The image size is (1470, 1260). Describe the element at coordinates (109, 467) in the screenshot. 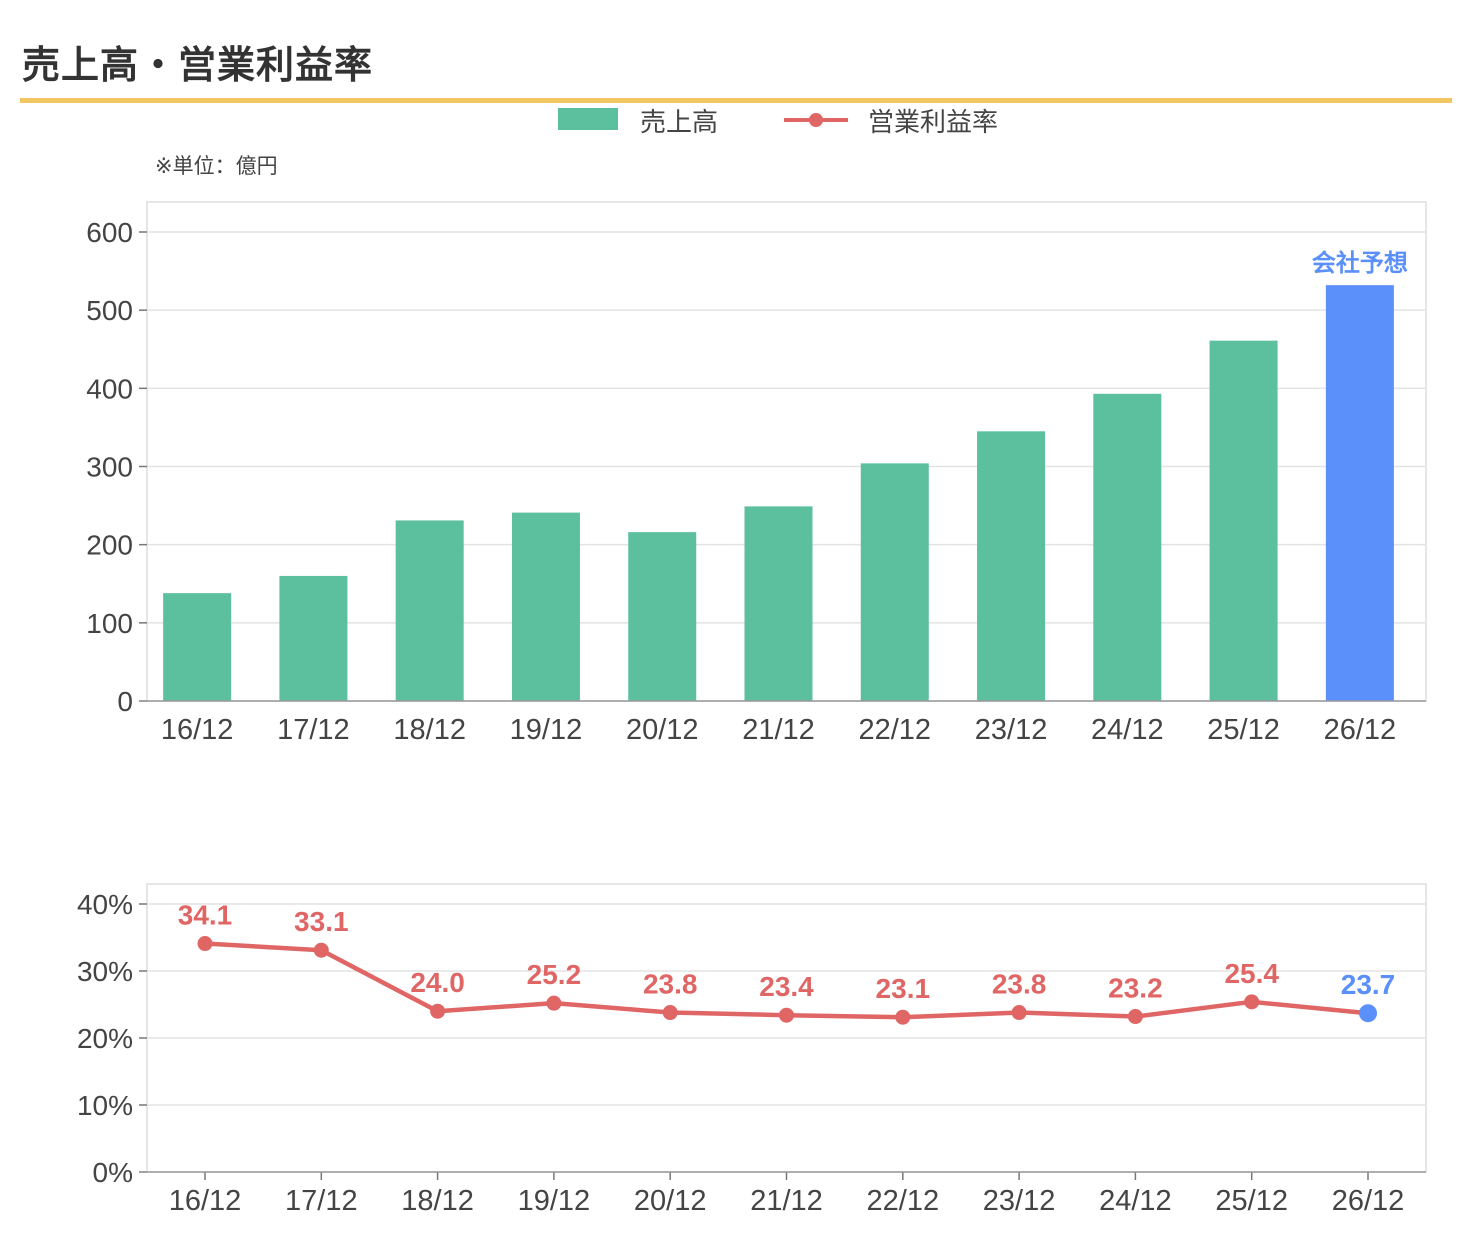

I see `bar-y-tick-label: 300` at that location.